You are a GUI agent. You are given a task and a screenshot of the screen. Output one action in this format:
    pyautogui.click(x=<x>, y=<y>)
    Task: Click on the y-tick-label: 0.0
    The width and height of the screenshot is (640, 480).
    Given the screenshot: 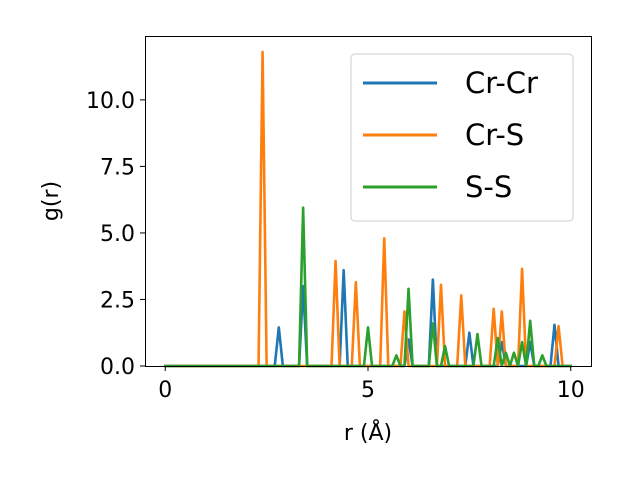 What is the action you would take?
    pyautogui.click(x=117, y=367)
    